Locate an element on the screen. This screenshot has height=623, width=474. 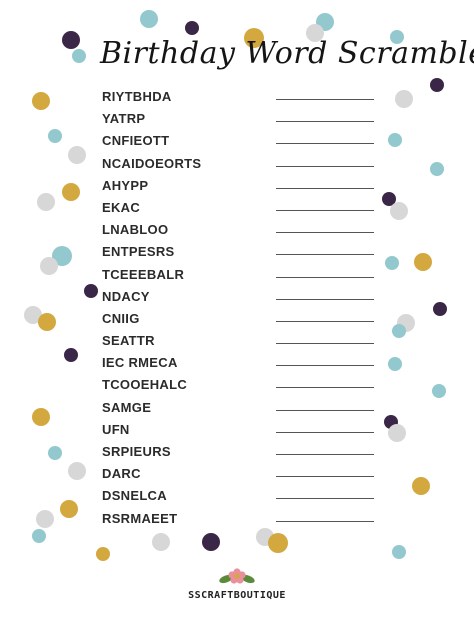
scrambled-word: LNABLOO is located at coordinates (135, 230).